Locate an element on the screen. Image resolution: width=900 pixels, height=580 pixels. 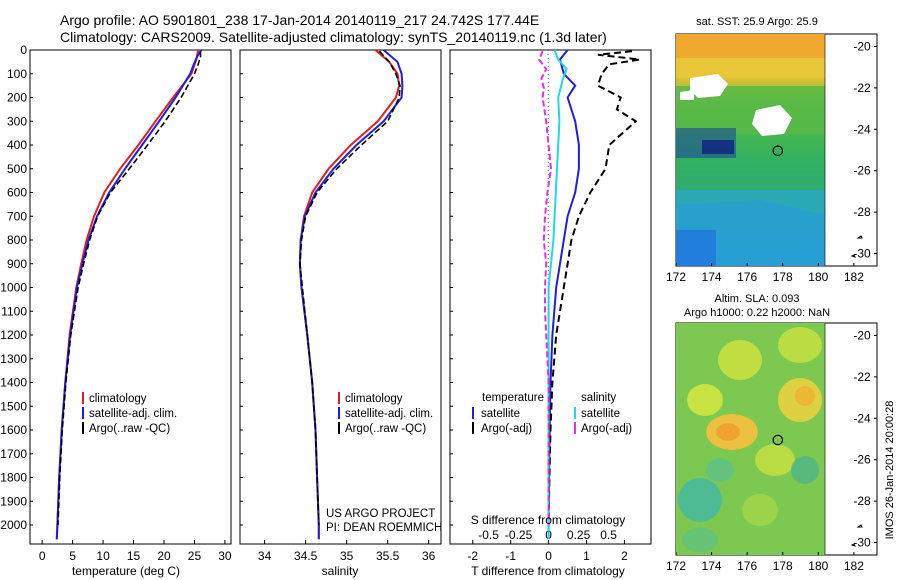
series-line-argo-raw-qc- is located at coordinates (129, 288).